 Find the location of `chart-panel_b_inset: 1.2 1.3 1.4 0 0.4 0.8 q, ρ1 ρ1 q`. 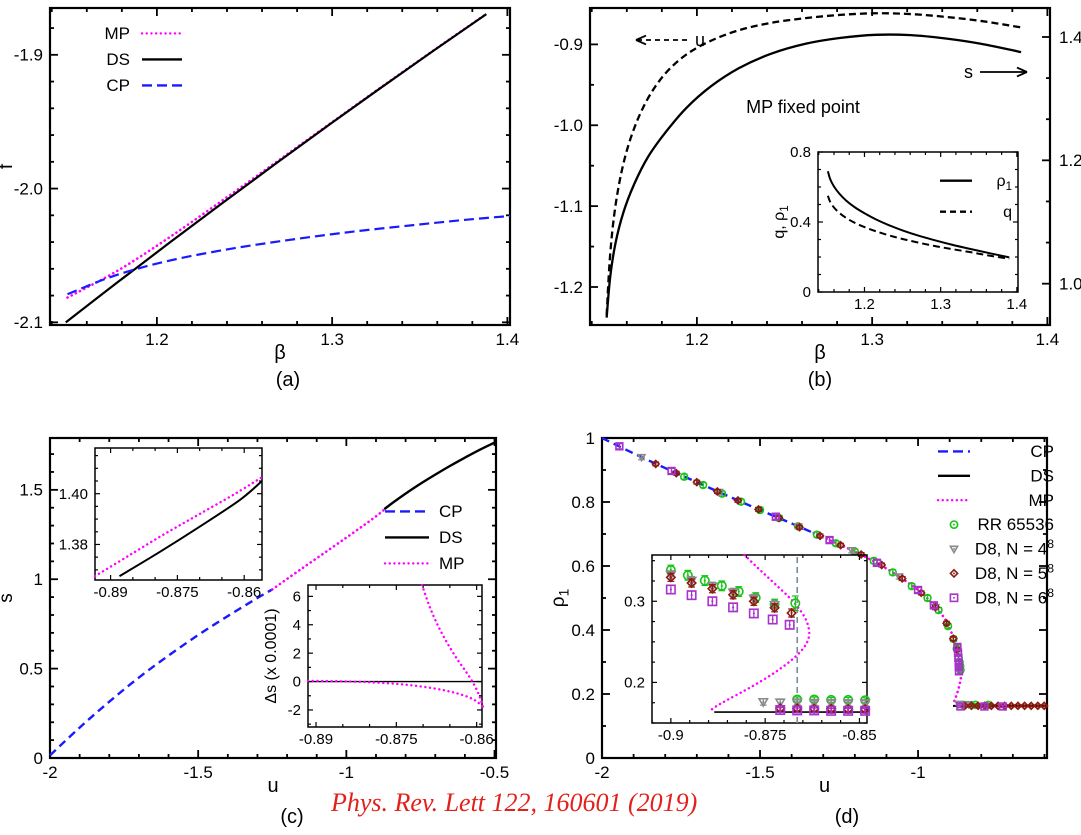

chart-panel_b_inset: 1.2 1.3 1.4 0 0.4 0.8 q, ρ1 ρ1 q is located at coordinates (899, 228).